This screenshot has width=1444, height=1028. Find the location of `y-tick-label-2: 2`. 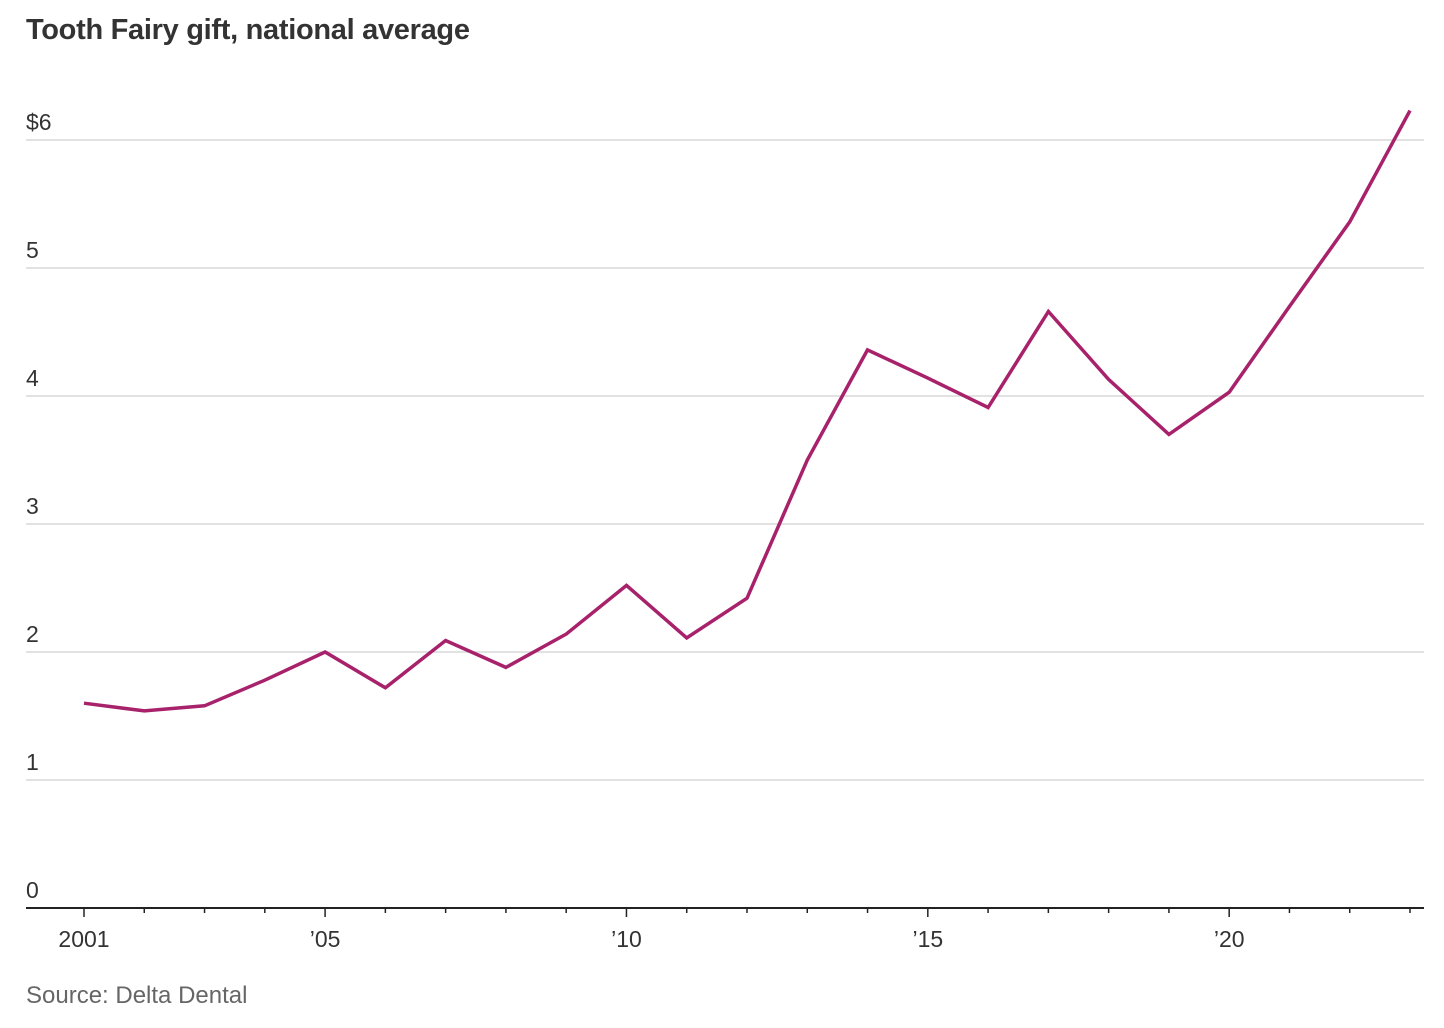

y-tick-label-2: 2 is located at coordinates (32, 634).